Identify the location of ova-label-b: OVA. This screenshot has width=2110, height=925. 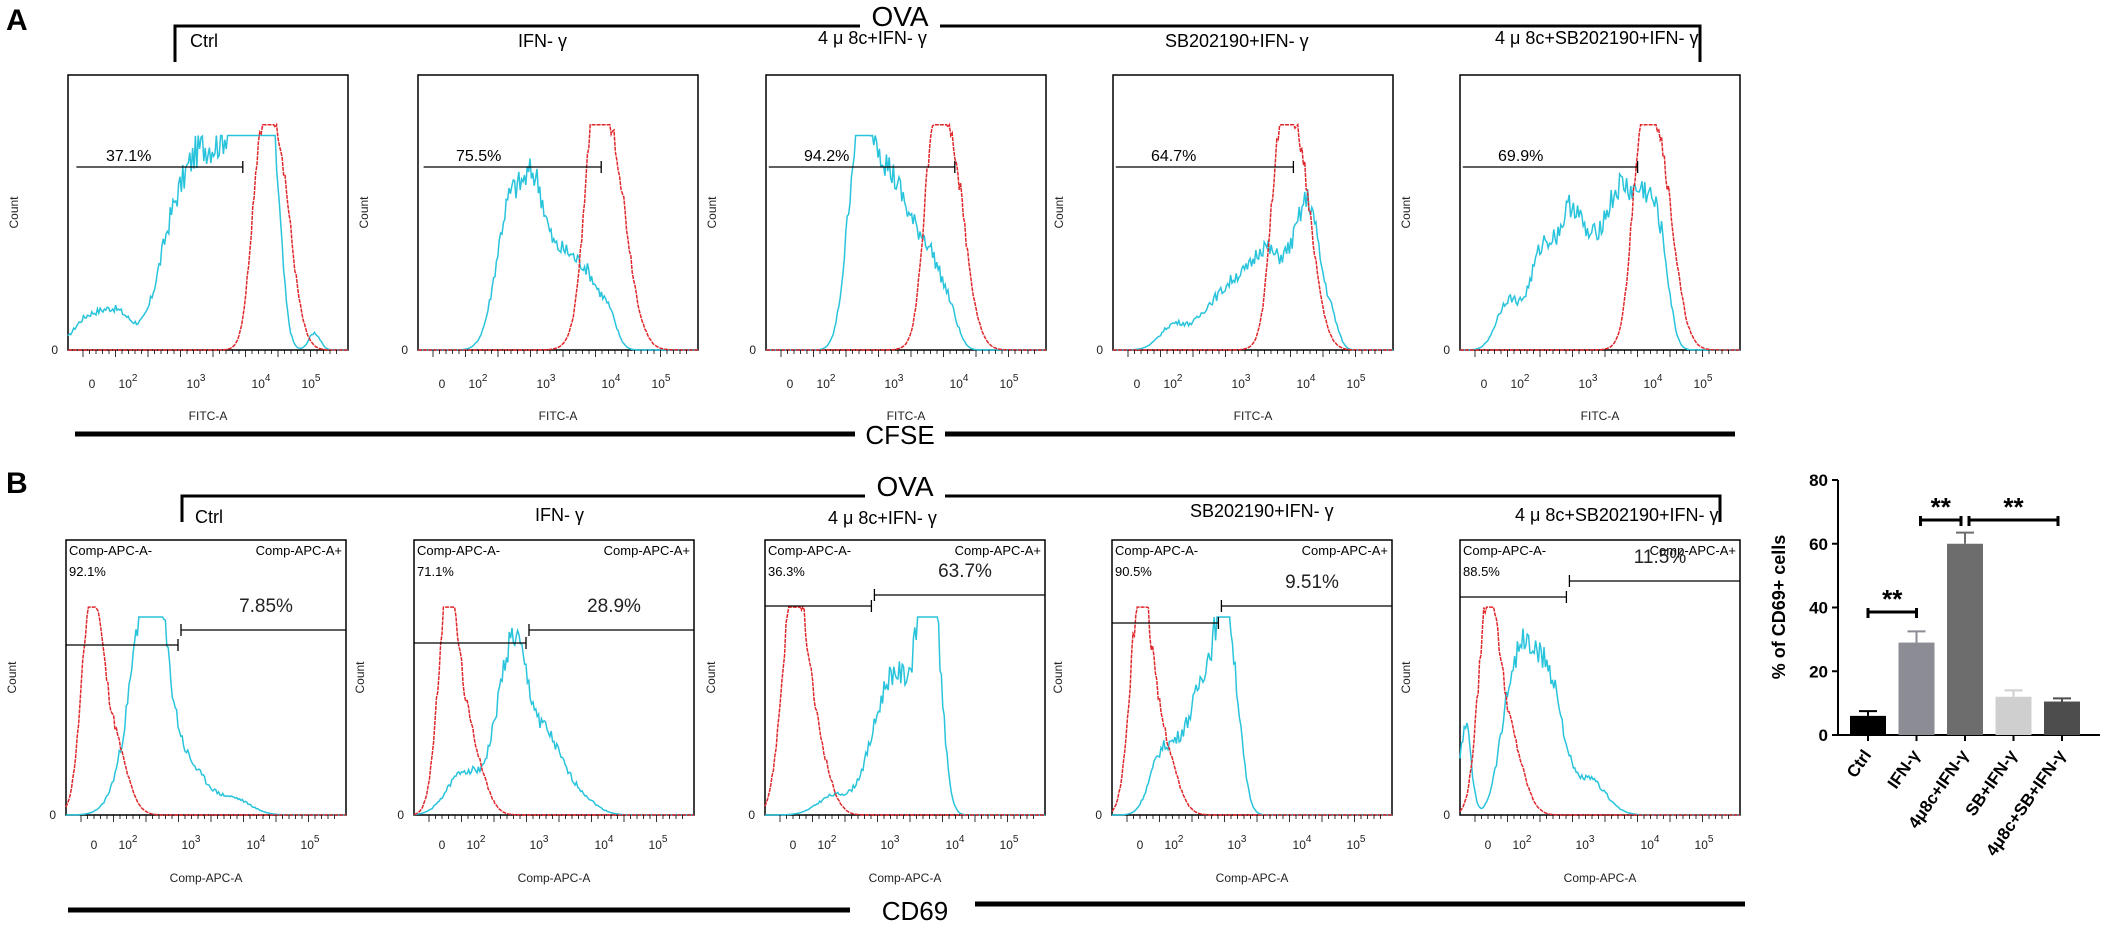
(904, 486).